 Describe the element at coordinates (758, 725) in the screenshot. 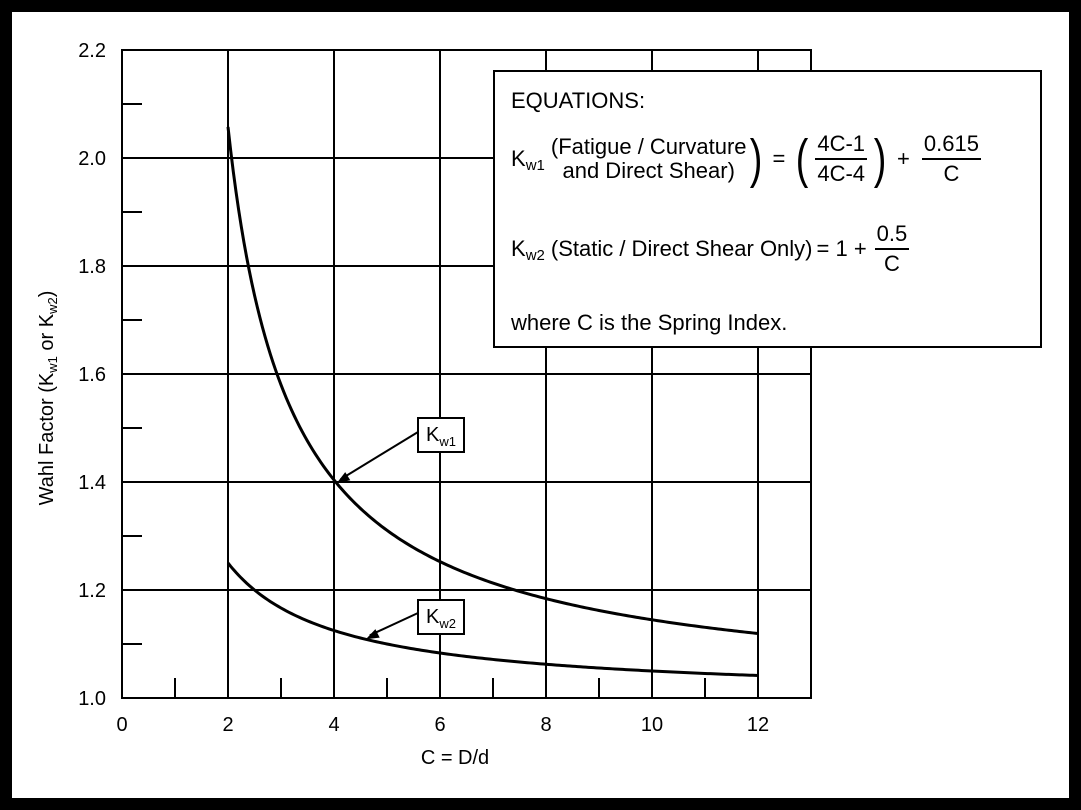

I see `x-tick-label: 12` at that location.